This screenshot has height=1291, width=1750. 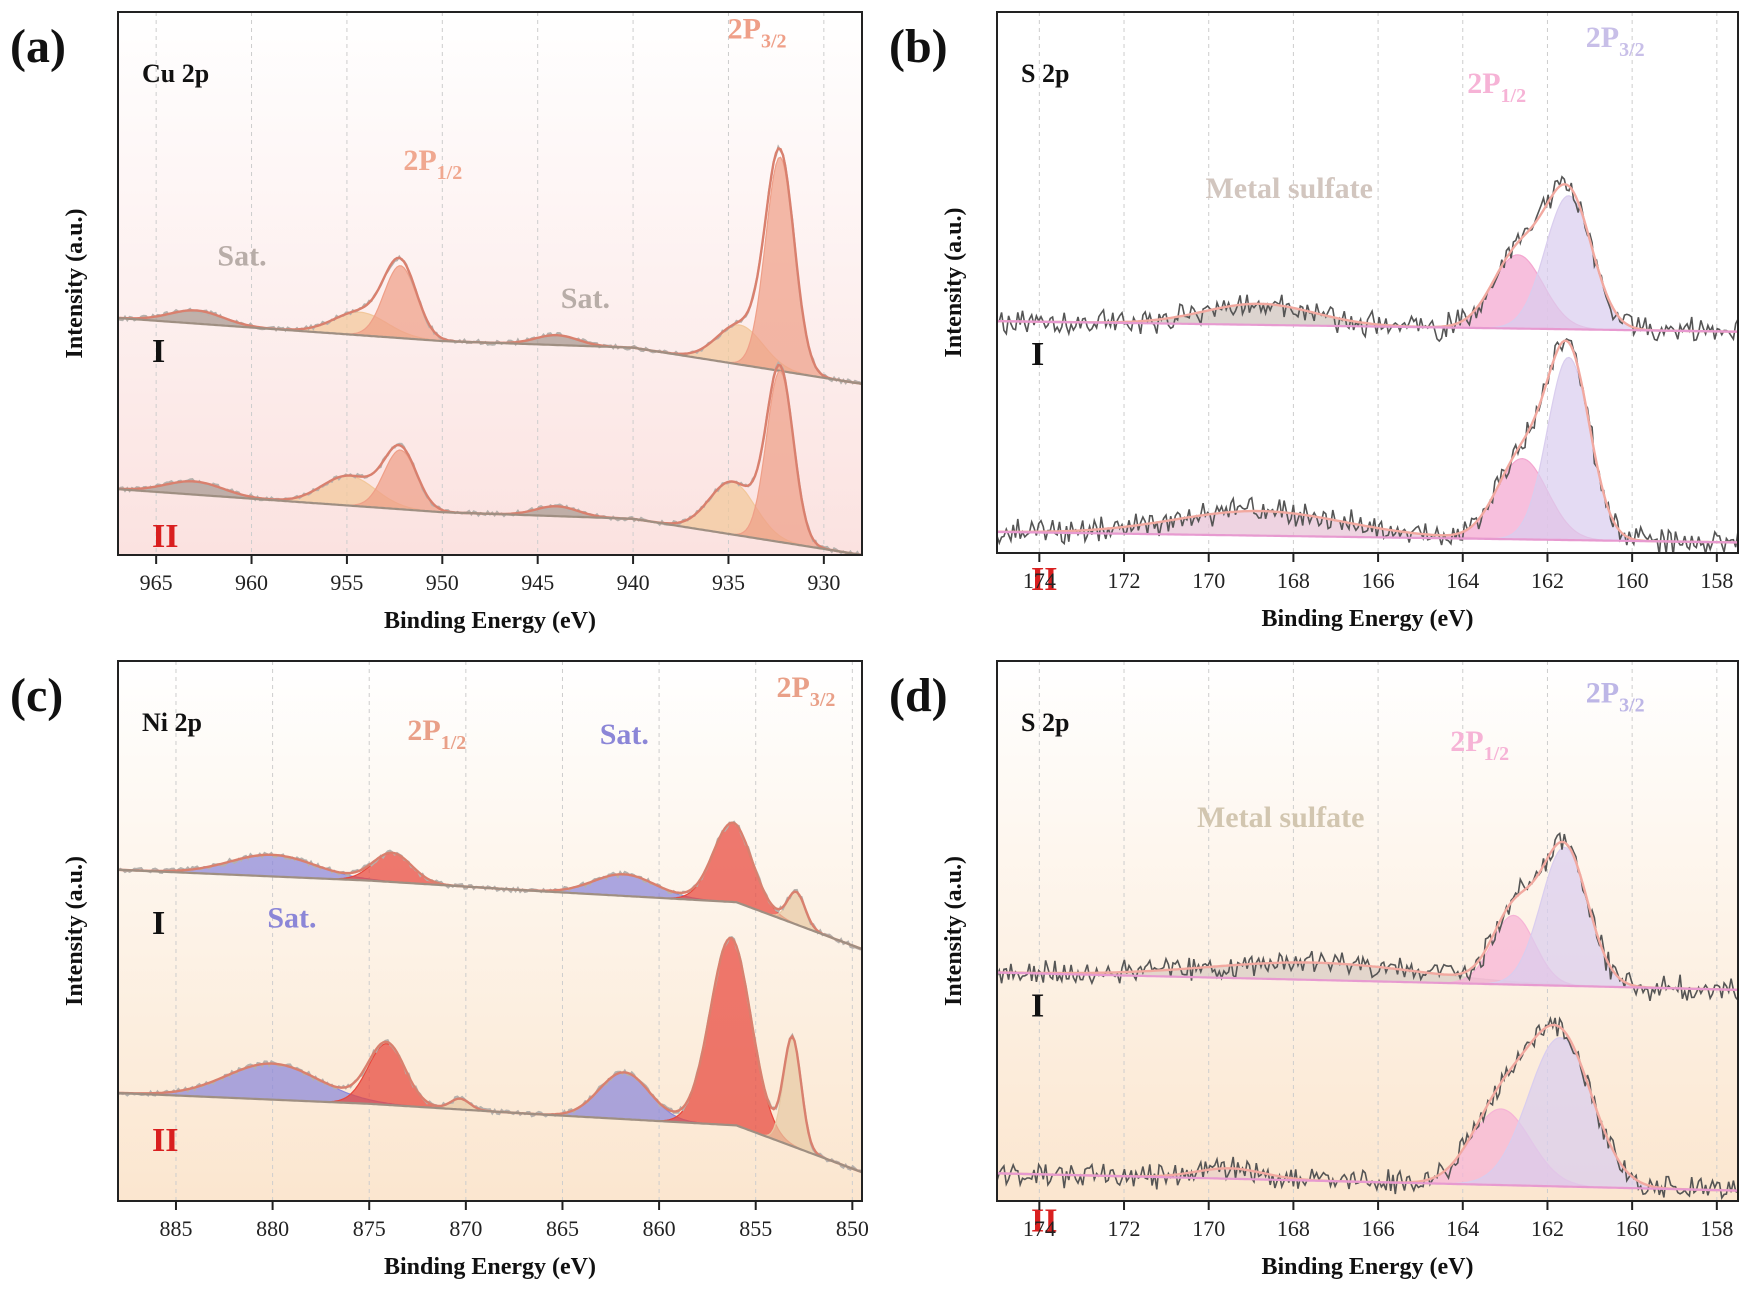 I want to click on x-tick-label: 875, so click(x=369, y=1228).